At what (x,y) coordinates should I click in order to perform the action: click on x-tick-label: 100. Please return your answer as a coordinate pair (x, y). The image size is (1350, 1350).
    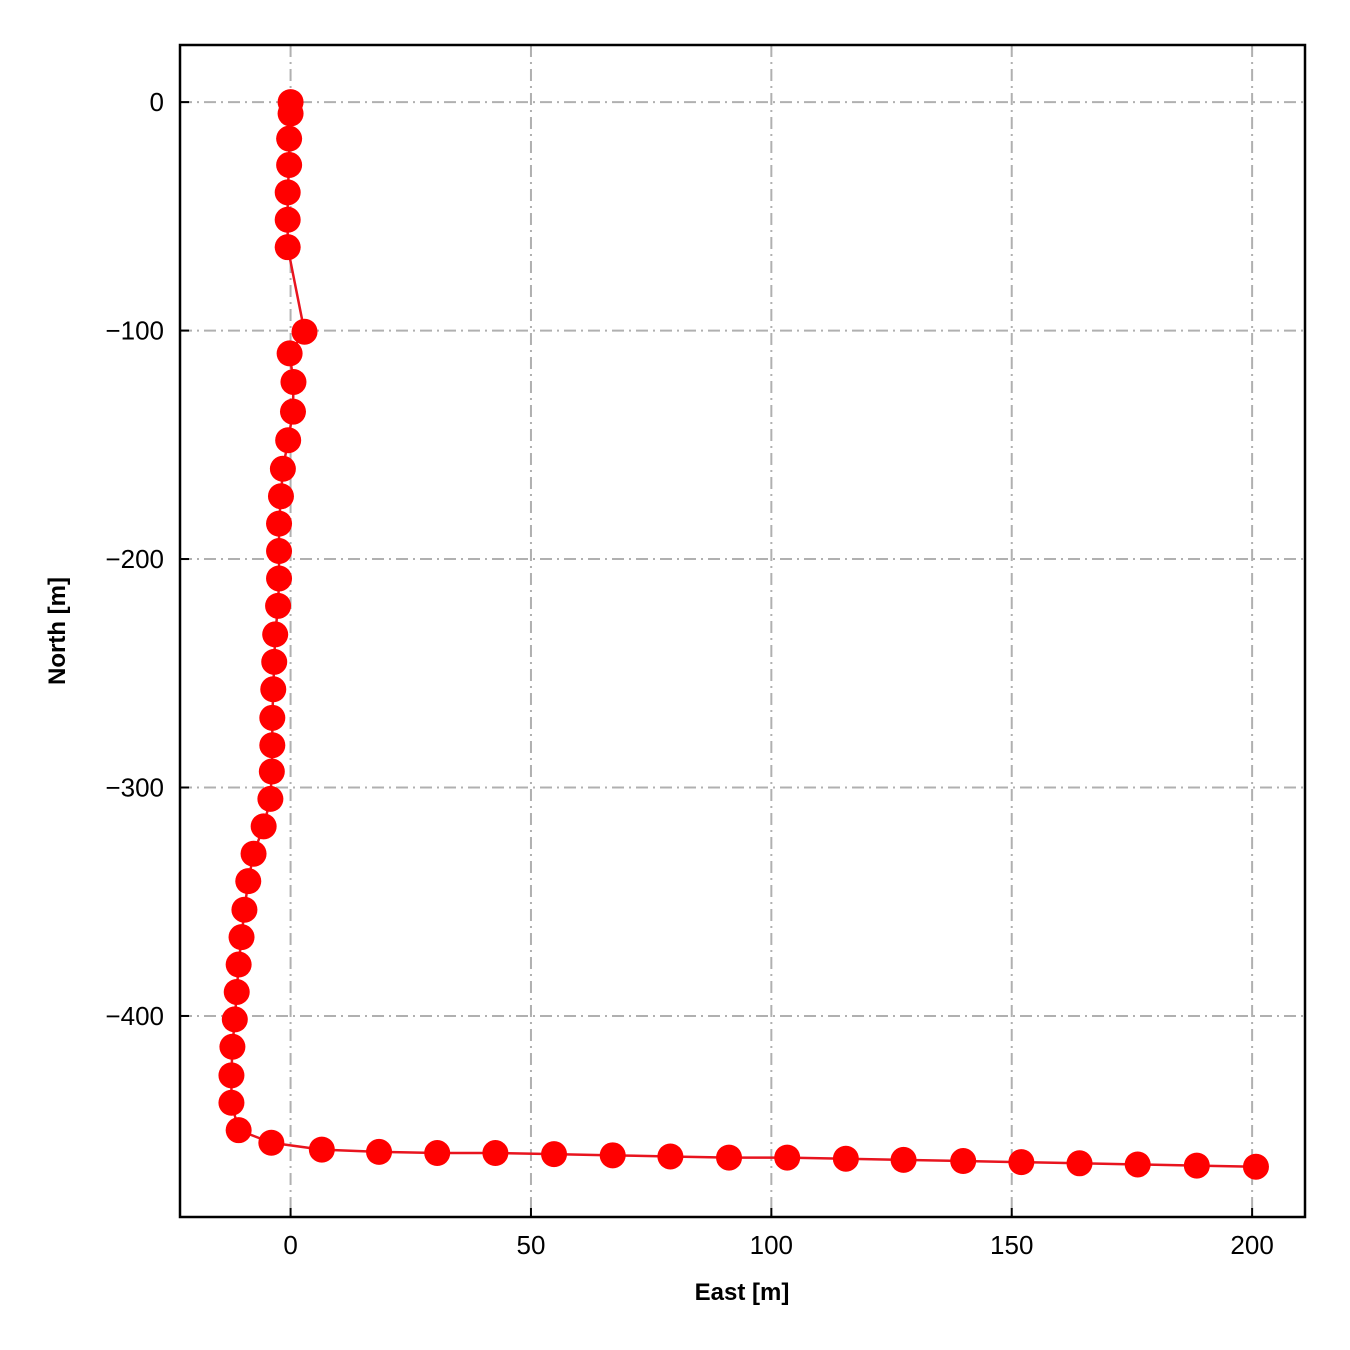
    Looking at the image, I should click on (771, 1245).